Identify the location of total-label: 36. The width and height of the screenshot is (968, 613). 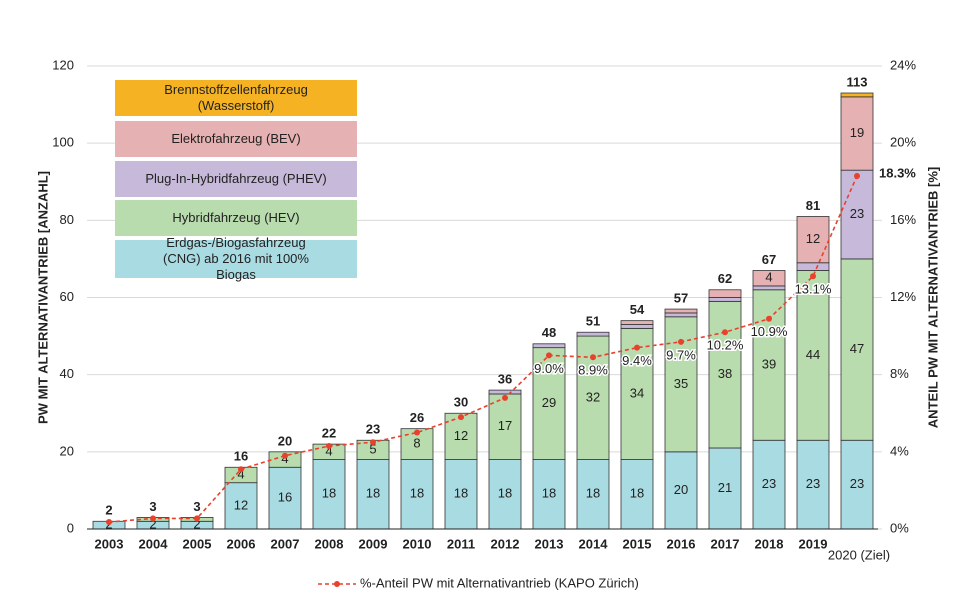
(505, 379).